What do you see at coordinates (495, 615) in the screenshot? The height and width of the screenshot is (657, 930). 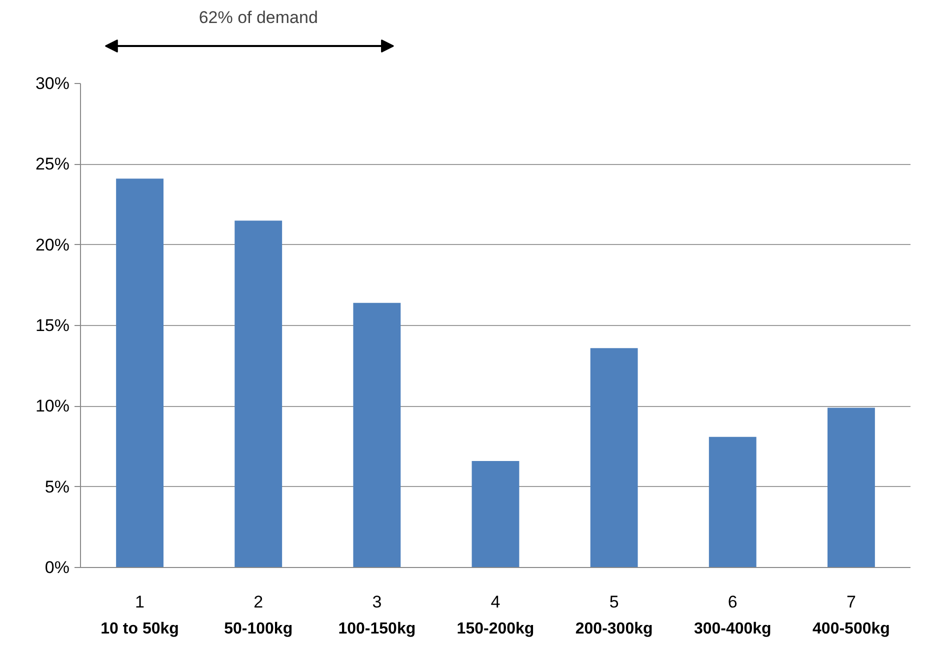 I see `category-label: 4 150-200kg` at bounding box center [495, 615].